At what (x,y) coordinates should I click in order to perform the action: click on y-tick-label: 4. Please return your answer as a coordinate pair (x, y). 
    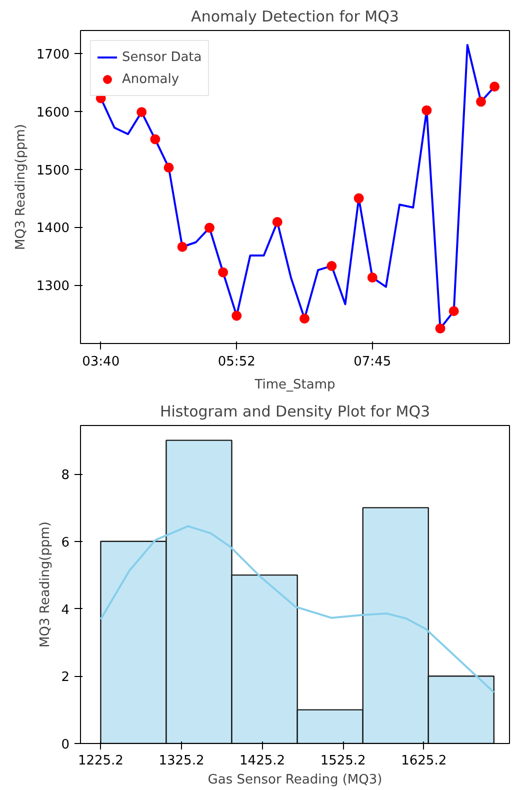
    Looking at the image, I should click on (65, 610).